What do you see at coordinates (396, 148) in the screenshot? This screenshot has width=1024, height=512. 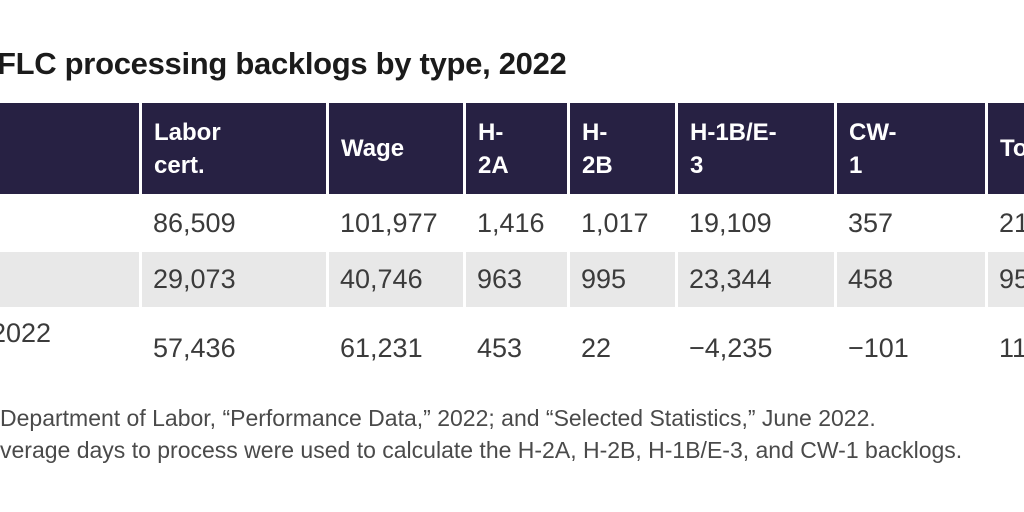 I see `header-cell-wage: Wage` at bounding box center [396, 148].